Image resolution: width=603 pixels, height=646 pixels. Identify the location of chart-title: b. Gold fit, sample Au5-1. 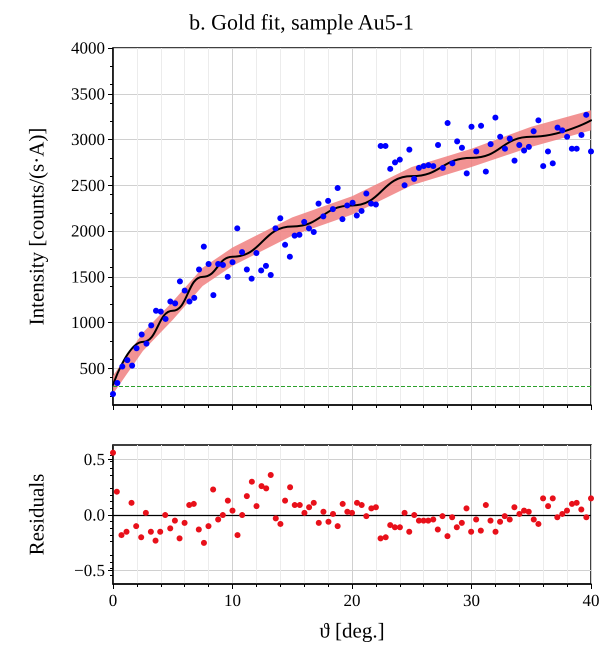
(301, 22).